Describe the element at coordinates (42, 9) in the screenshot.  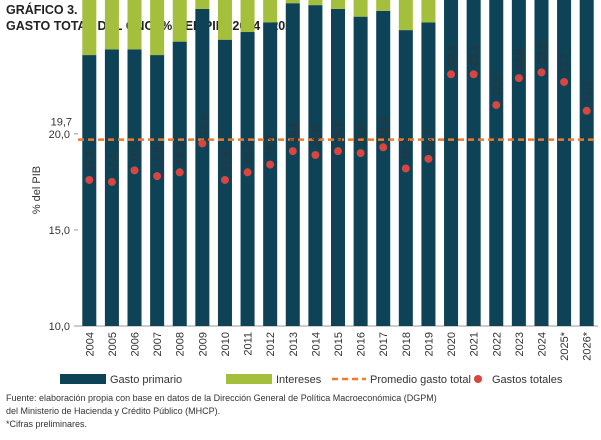
I see `chart-title: GRÁFICO 3.` at that location.